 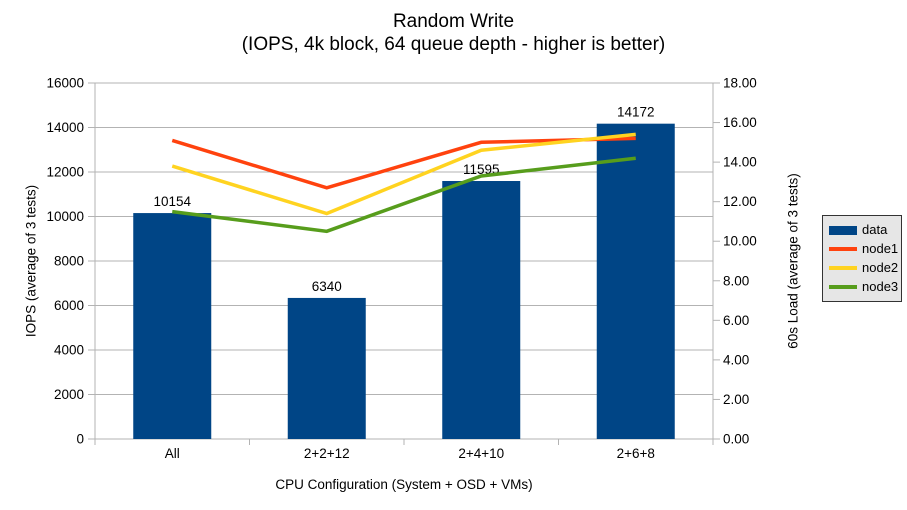 What do you see at coordinates (740, 162) in the screenshot?
I see `right-tick-label: 14.00` at bounding box center [740, 162].